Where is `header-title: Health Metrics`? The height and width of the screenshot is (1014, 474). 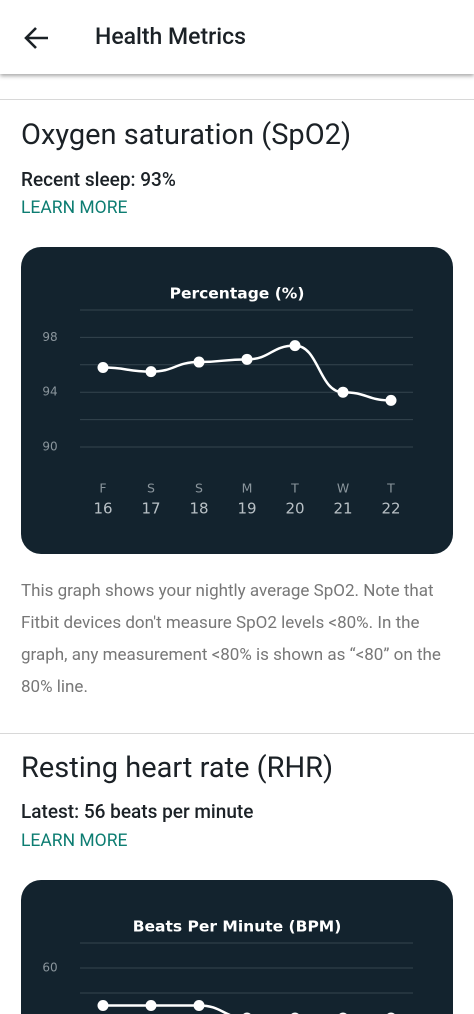 header-title: Health Metrics is located at coordinates (170, 36).